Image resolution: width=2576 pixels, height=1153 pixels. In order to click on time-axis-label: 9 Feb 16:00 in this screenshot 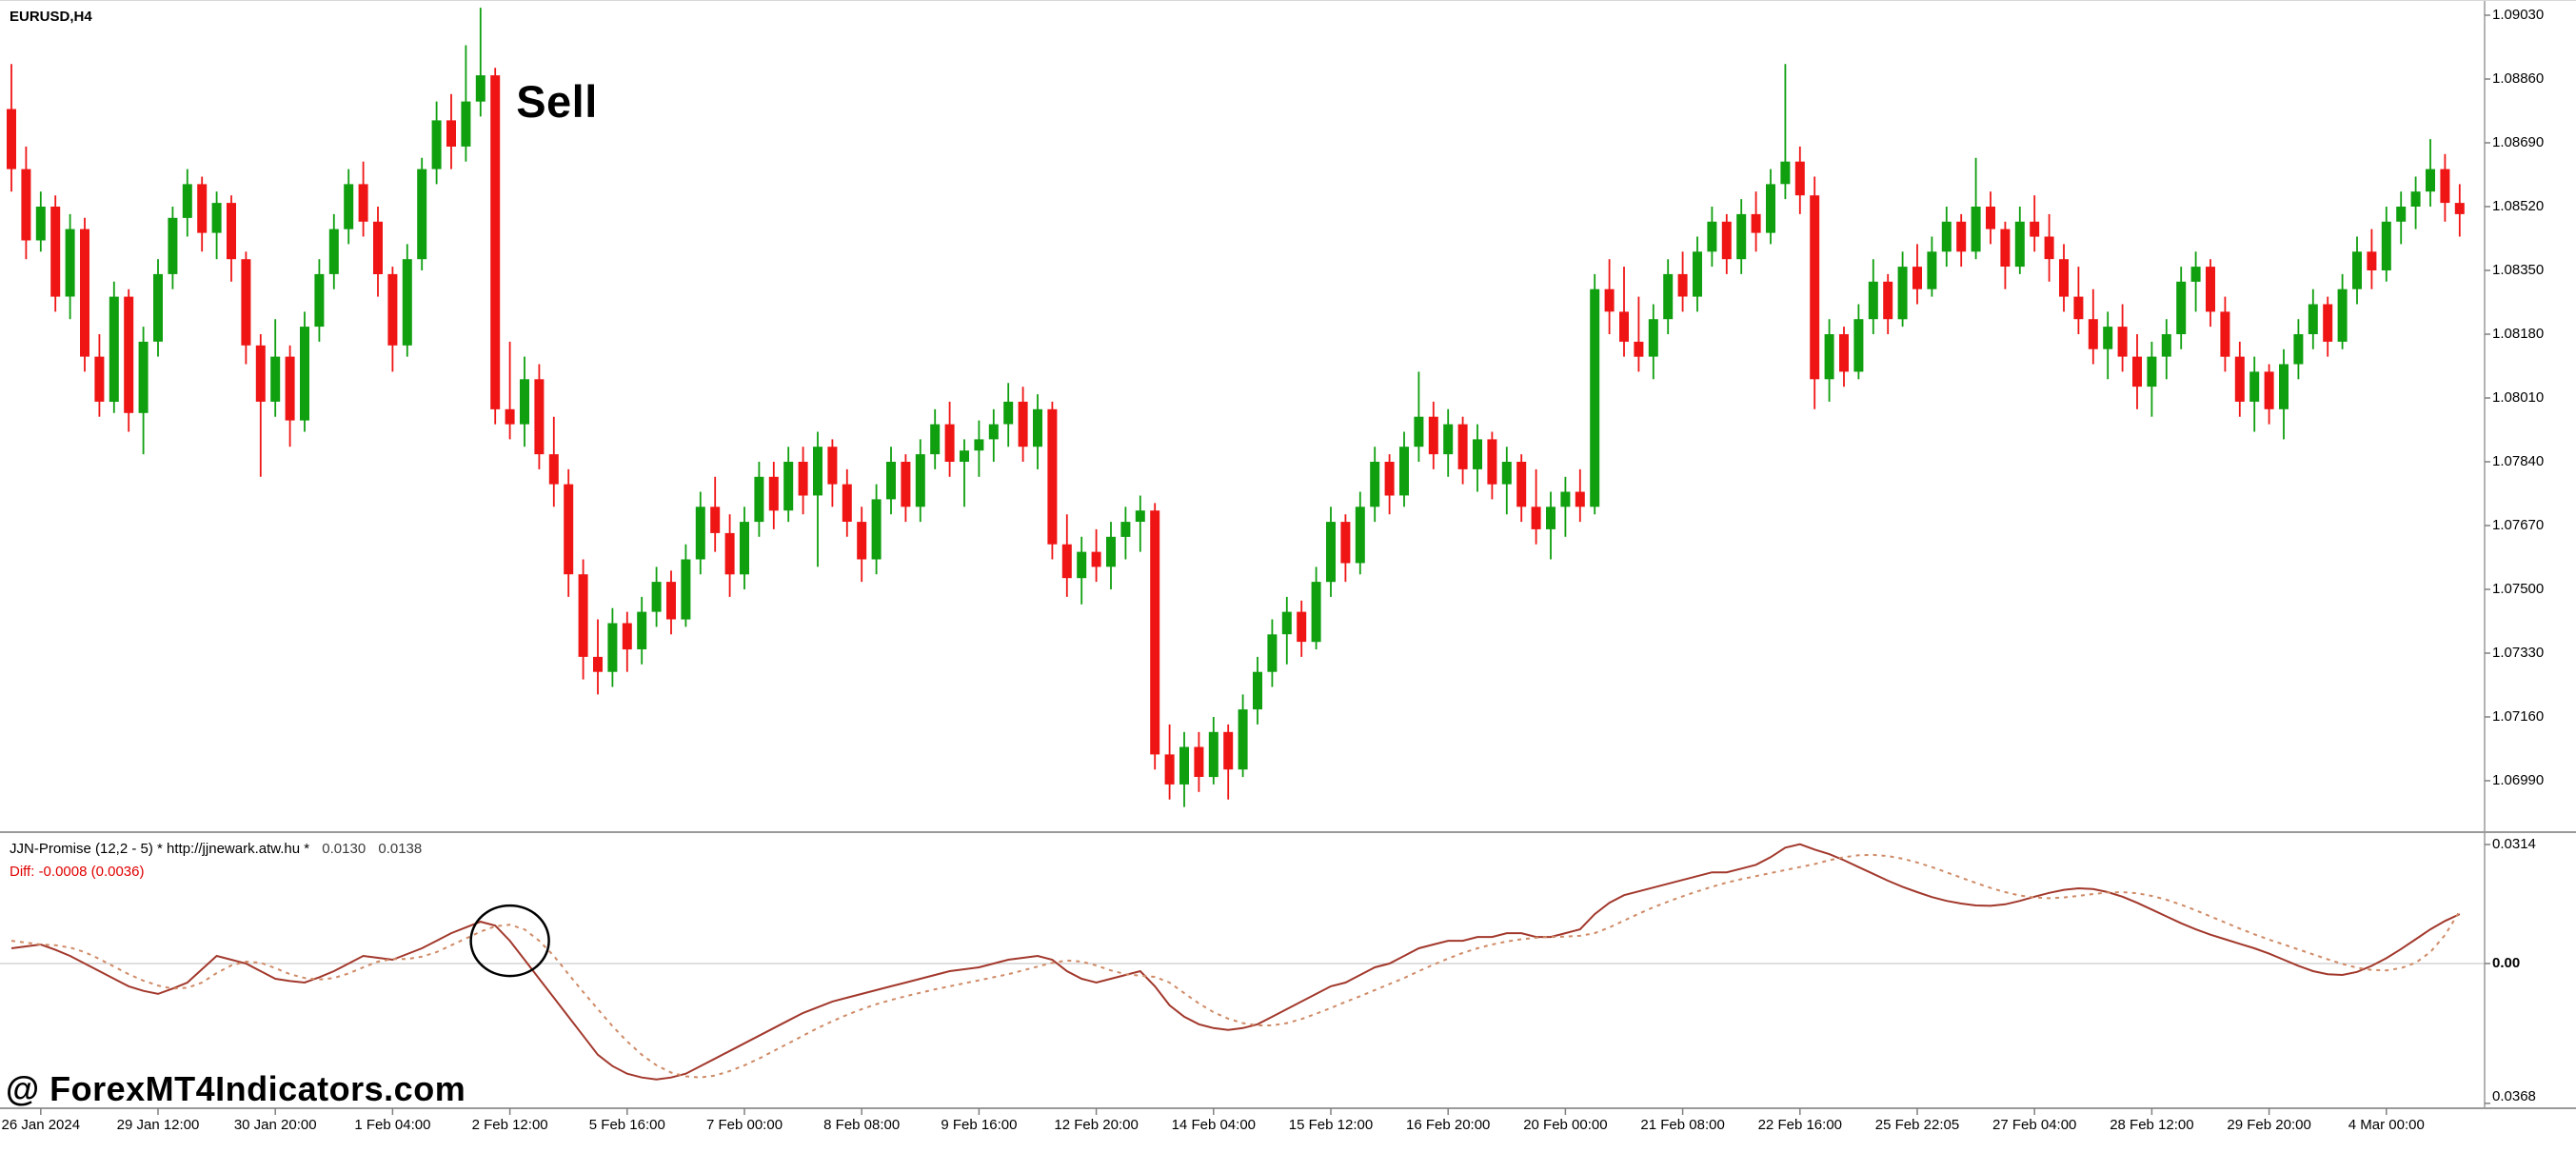, I will do `click(979, 1125)`.